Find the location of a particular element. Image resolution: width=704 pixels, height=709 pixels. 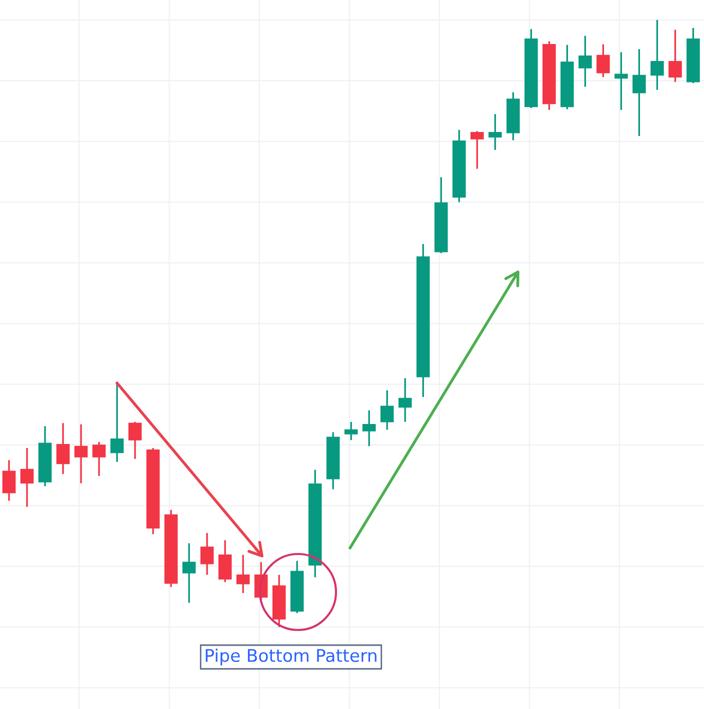

text: Pipe Bottom Pattern is located at coordinates (291, 657).